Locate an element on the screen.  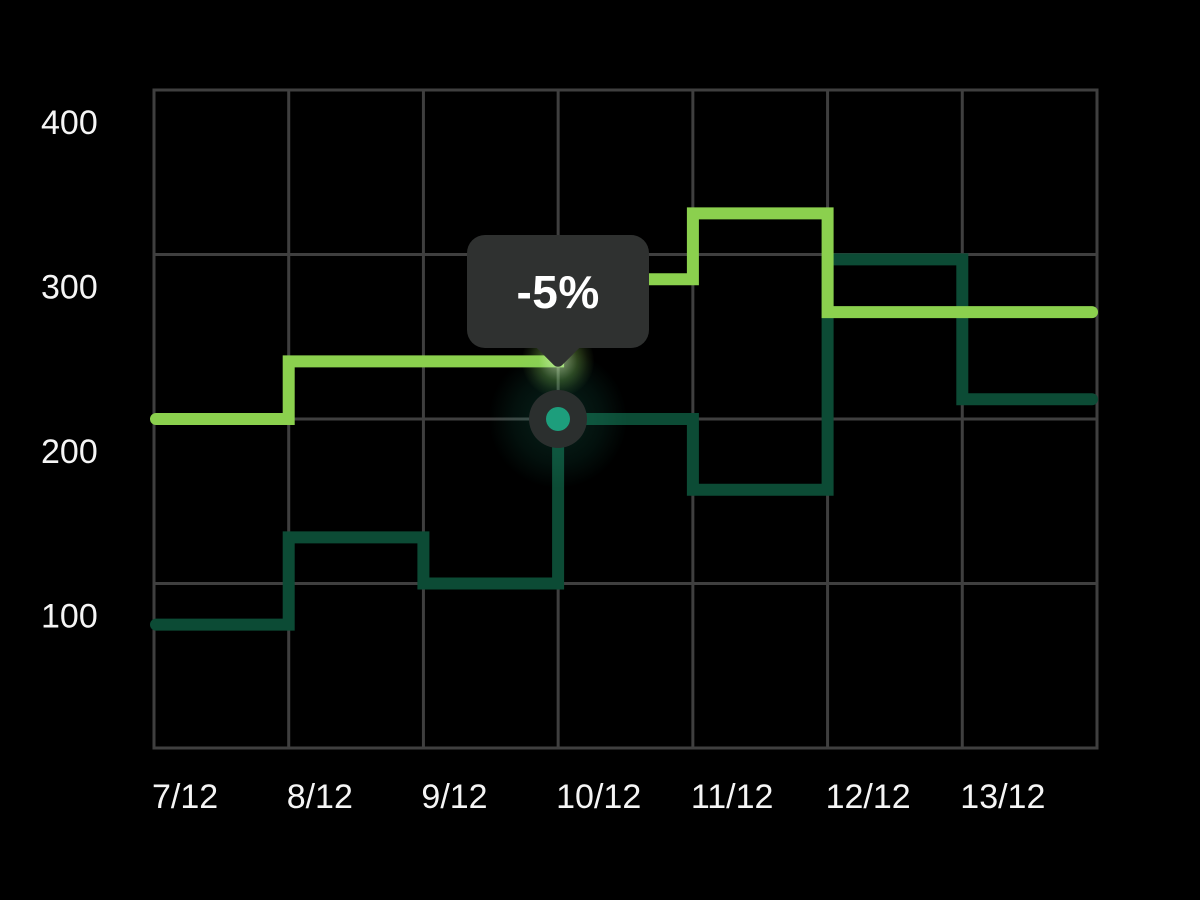
x-tick-label: 7/12 is located at coordinates (185, 797).